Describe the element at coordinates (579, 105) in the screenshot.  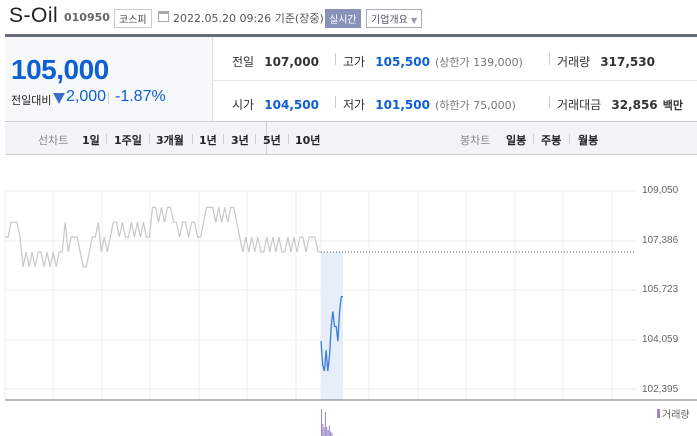
I see `stat-label: 거래대금` at that location.